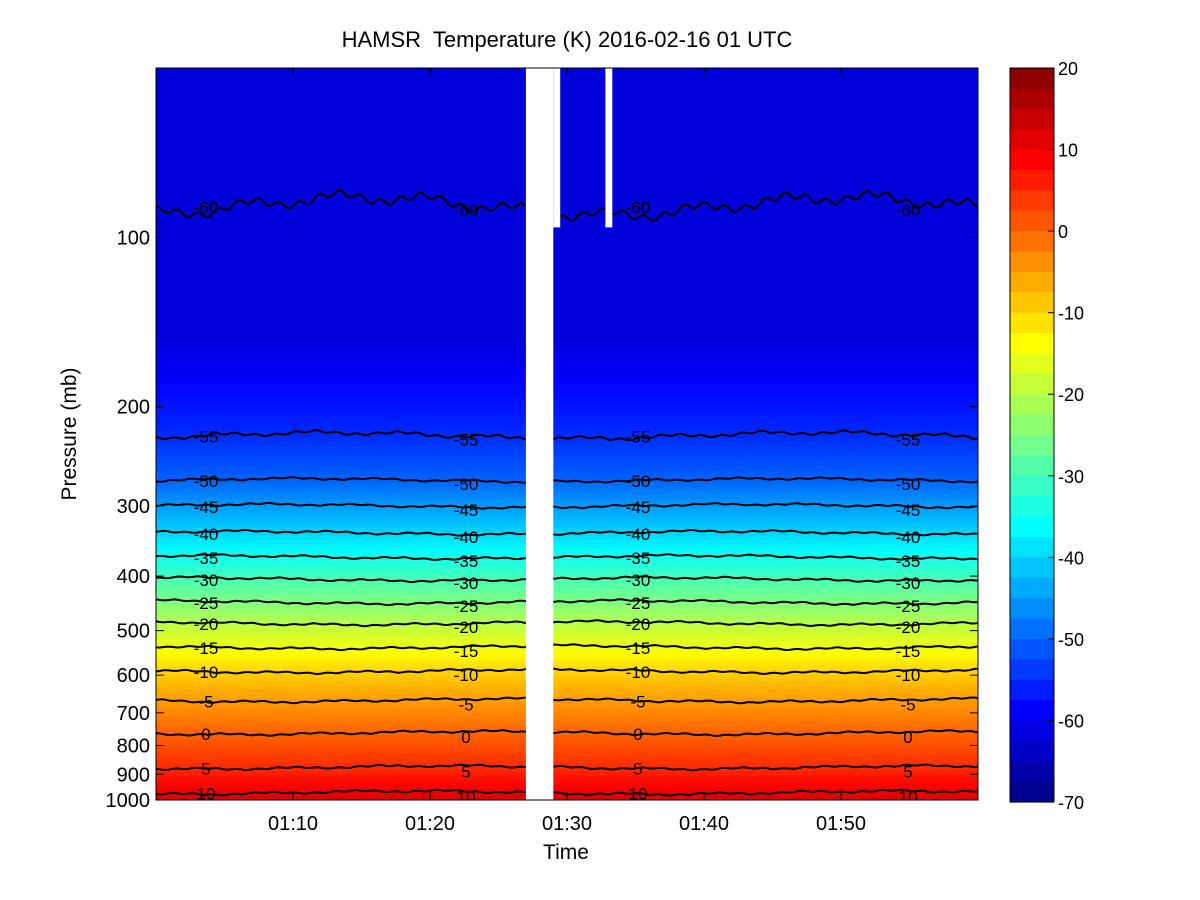 The height and width of the screenshot is (900, 1200). I want to click on colorbar-tick-label: -10, so click(1071, 314).